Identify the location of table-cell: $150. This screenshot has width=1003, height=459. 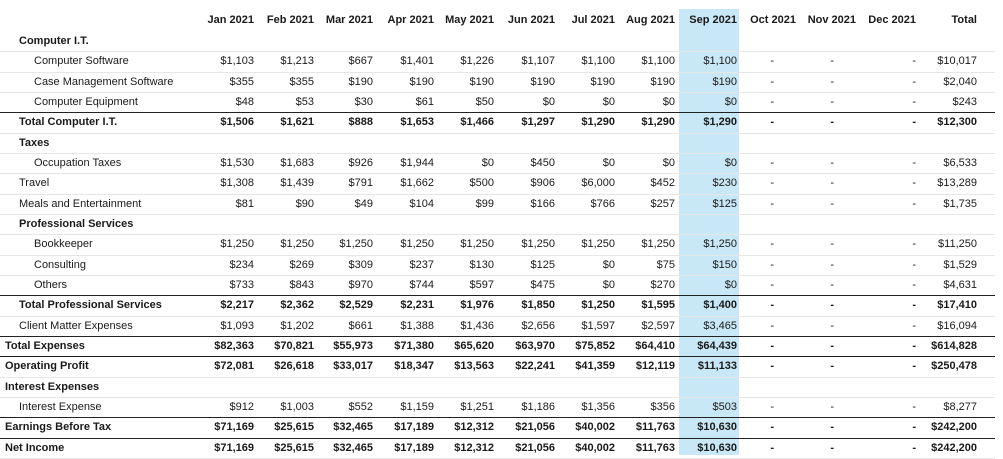
(724, 264).